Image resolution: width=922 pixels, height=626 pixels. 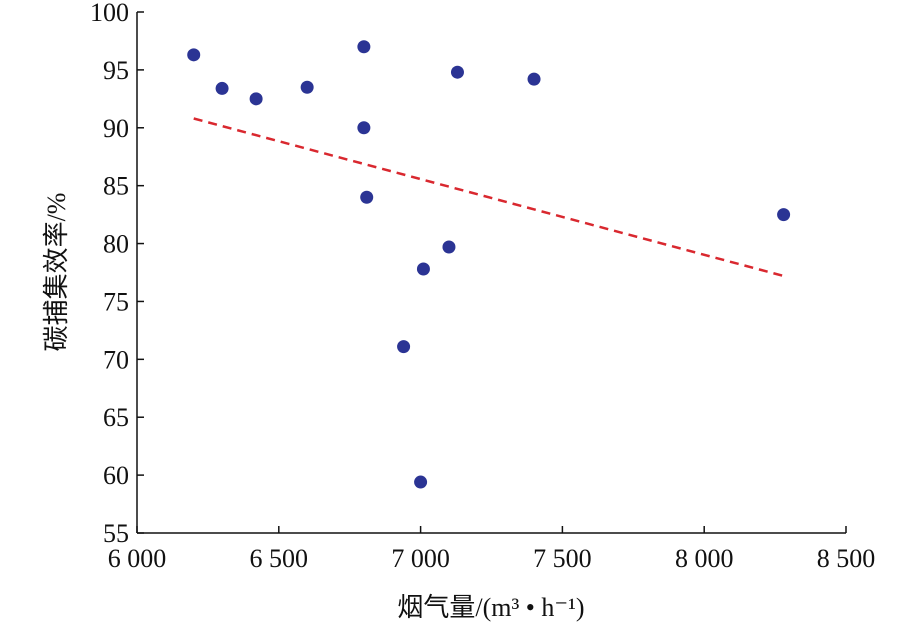 I want to click on y-tick-label: 55, so click(x=116, y=533).